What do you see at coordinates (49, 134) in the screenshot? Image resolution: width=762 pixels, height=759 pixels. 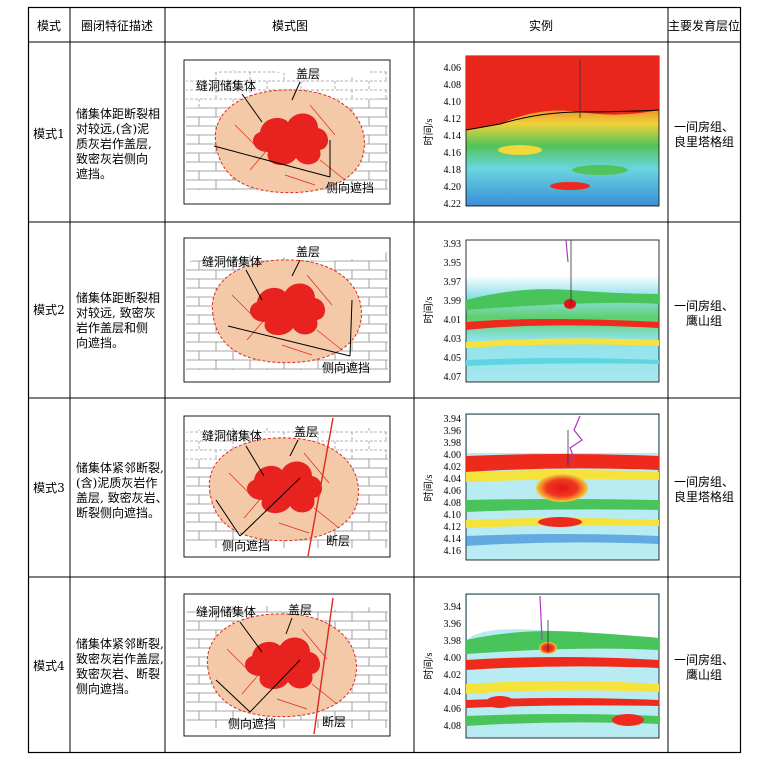 I see `mode-label: 模式1` at bounding box center [49, 134].